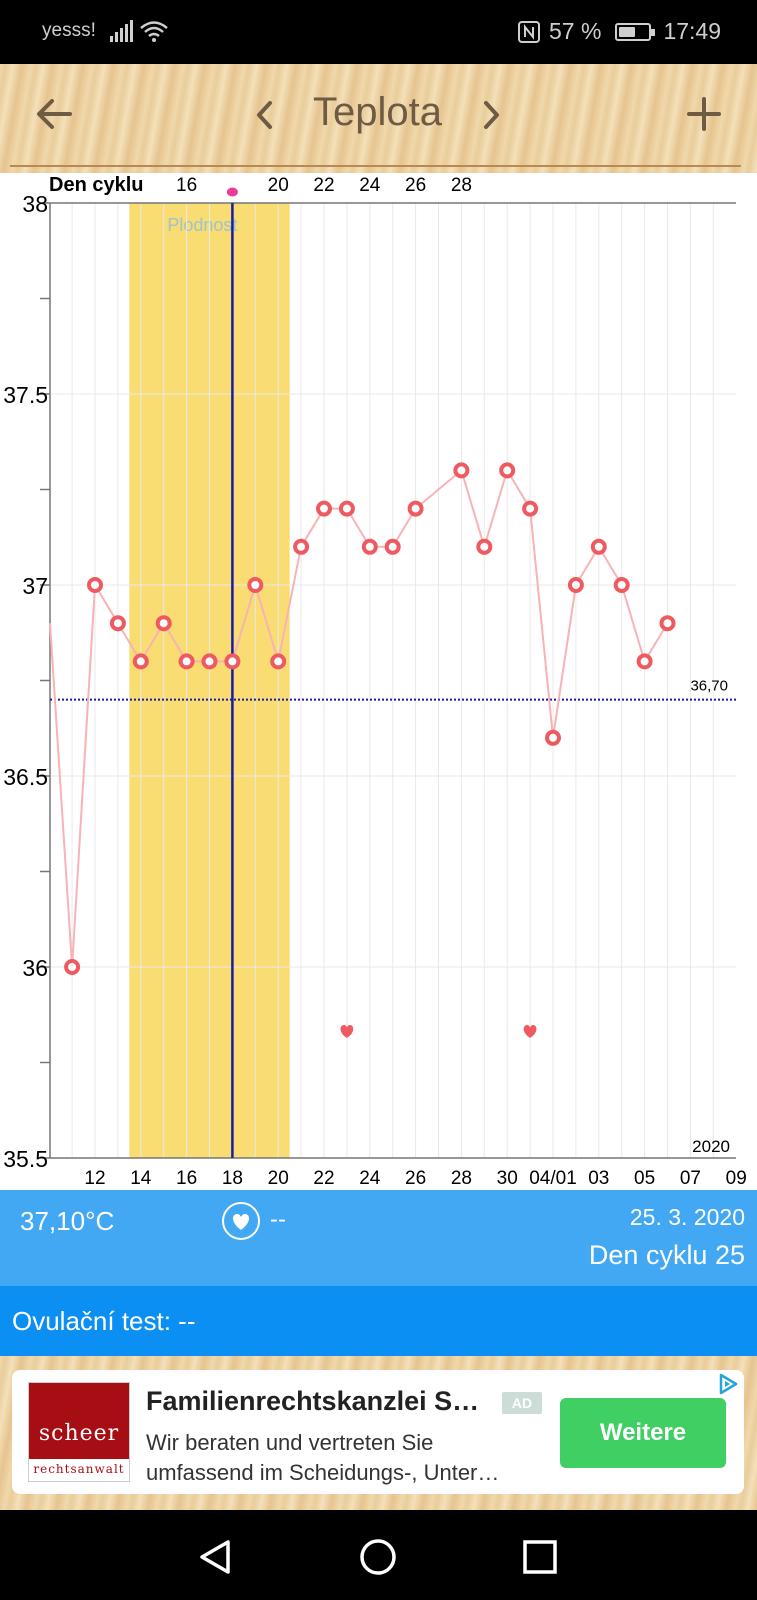 The height and width of the screenshot is (1600, 757). What do you see at coordinates (139, 31) in the screenshot?
I see `signal-icon` at bounding box center [139, 31].